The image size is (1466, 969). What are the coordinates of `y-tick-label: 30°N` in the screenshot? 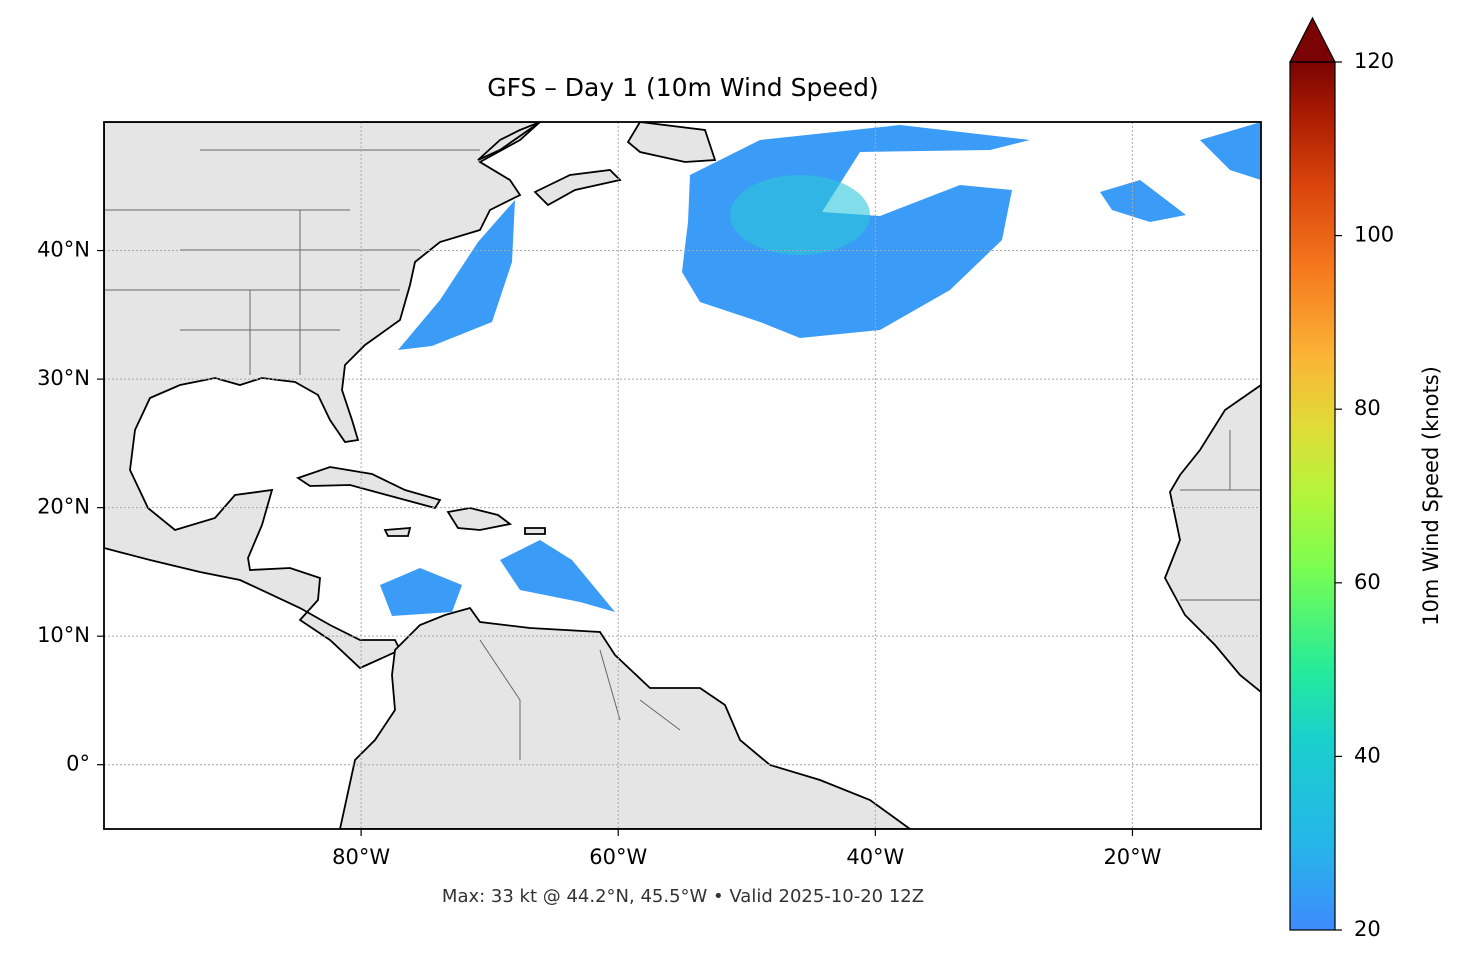 It's located at (63, 378).